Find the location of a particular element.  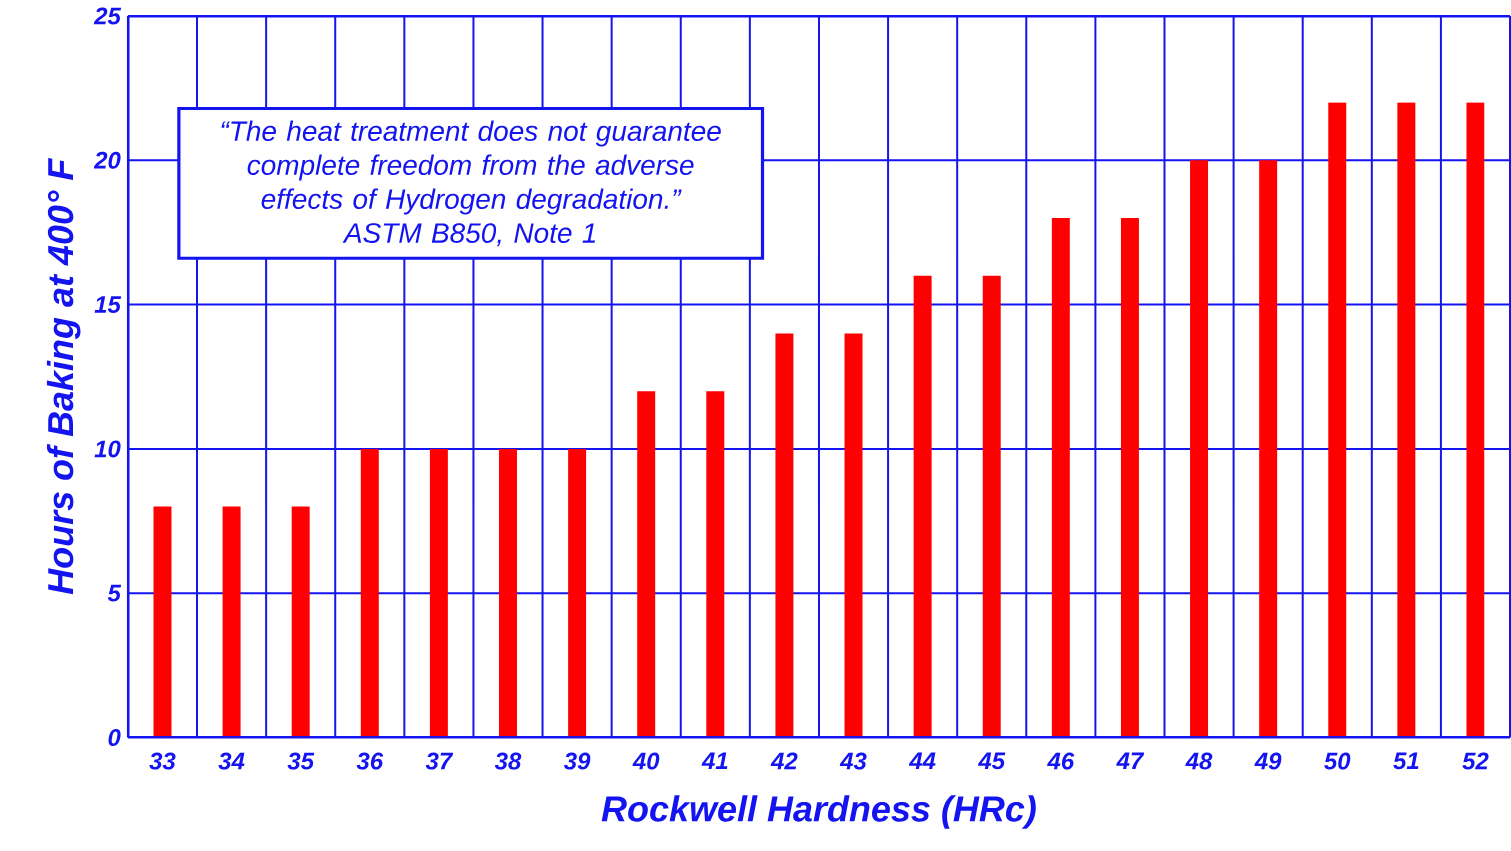

y-tick-label: 15 is located at coordinates (108, 304).